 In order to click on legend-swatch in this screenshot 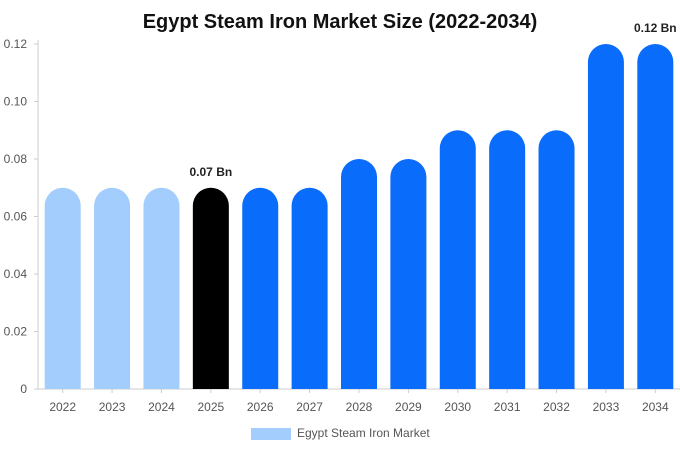, I will do `click(271, 434)`.